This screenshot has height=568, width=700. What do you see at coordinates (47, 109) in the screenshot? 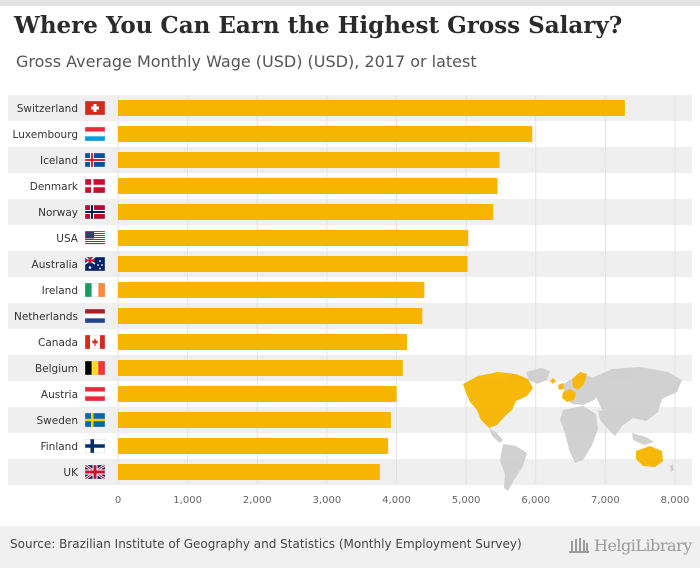
I see `category-label-switzerland: Switzerland` at bounding box center [47, 109].